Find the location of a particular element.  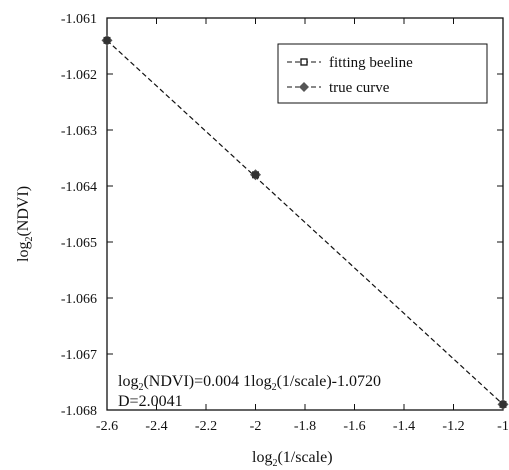

text-span: D=2.0041 is located at coordinates (150, 401).